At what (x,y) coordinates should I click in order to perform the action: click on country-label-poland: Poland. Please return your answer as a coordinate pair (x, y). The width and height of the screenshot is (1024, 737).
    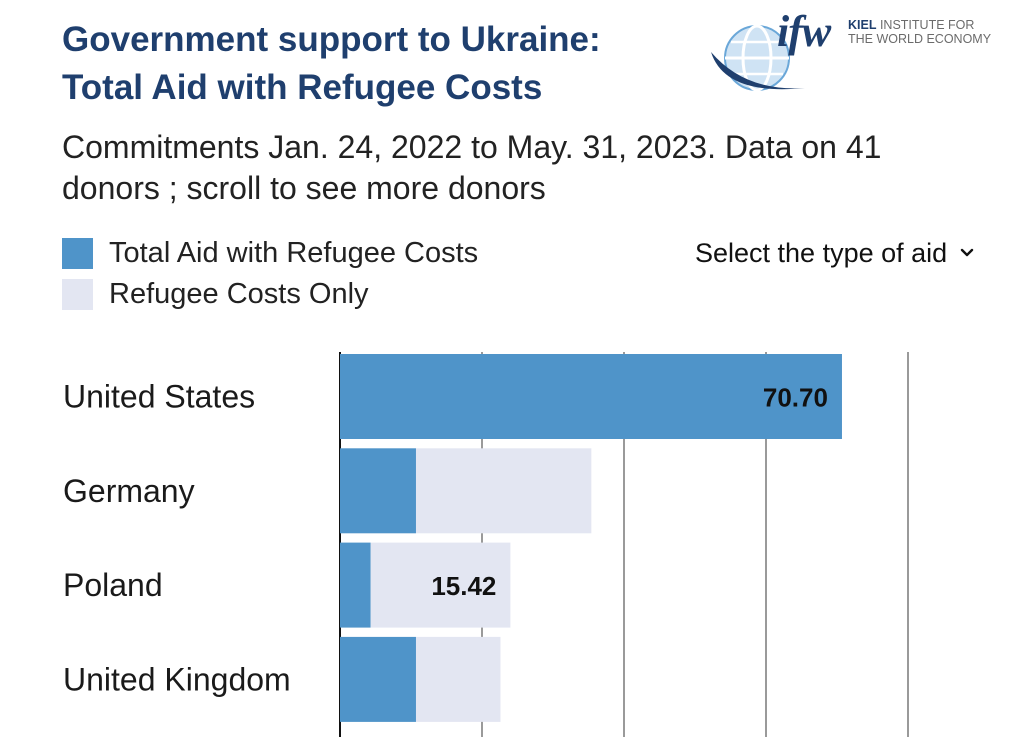
    Looking at the image, I should click on (113, 585).